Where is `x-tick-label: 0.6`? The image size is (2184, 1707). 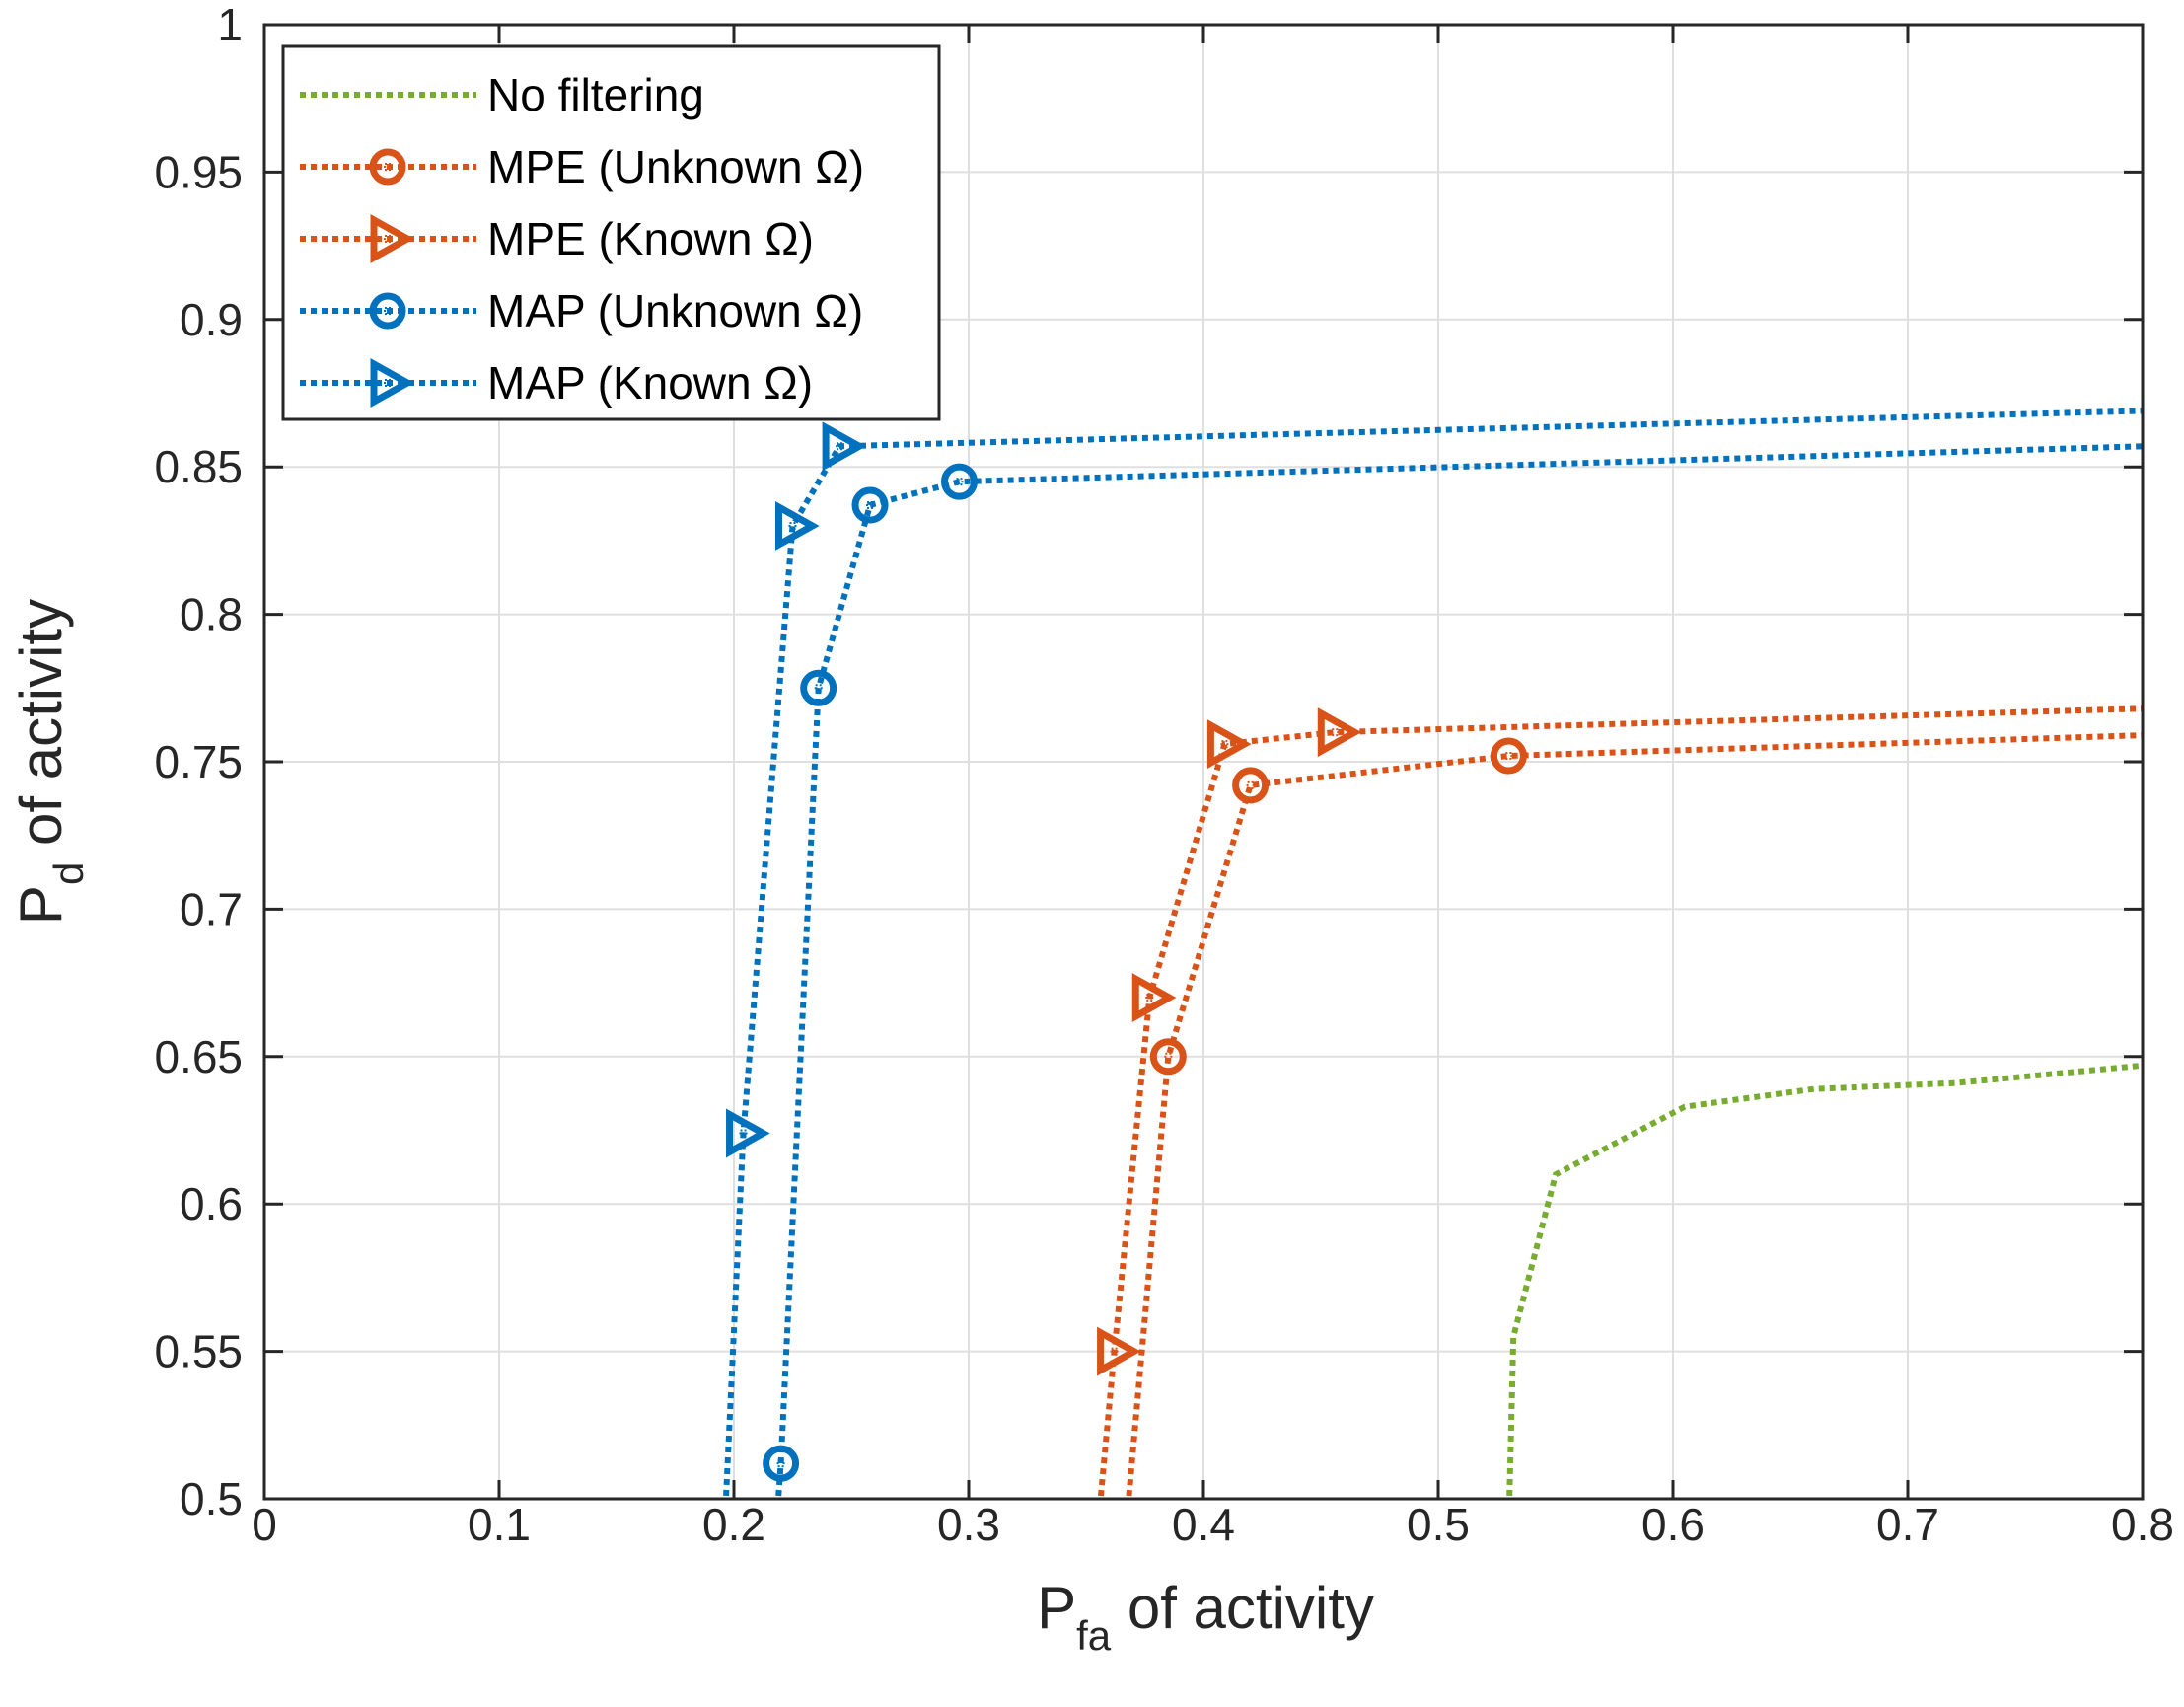
x-tick-label: 0.6 is located at coordinates (1673, 1524).